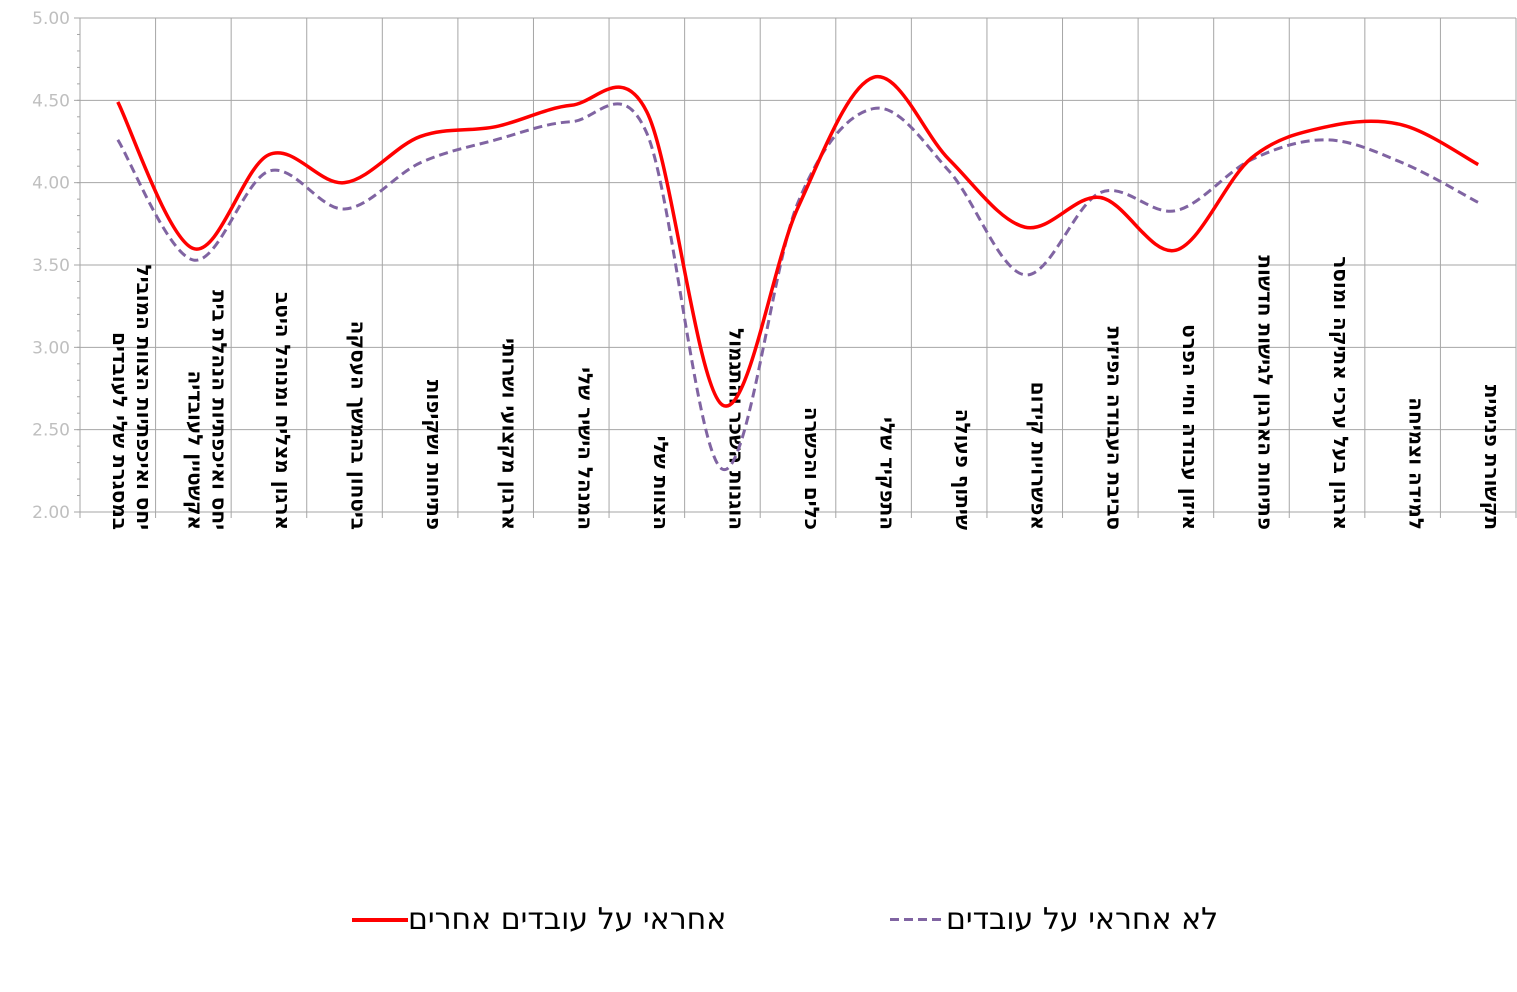 The image size is (1517, 992). I want to click on x-tick-label-line: הוגנות השכר והתגמול, so click(736, 429).